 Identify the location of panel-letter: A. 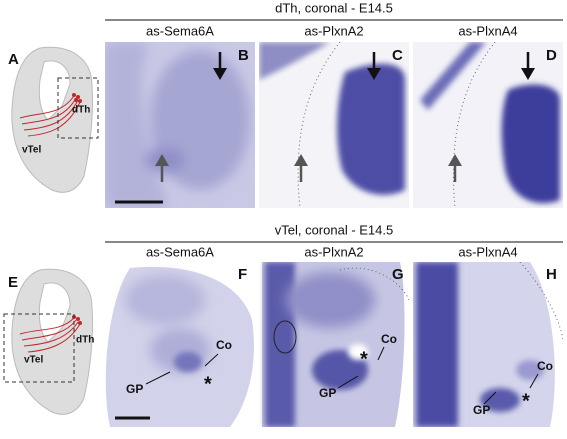
(13, 59).